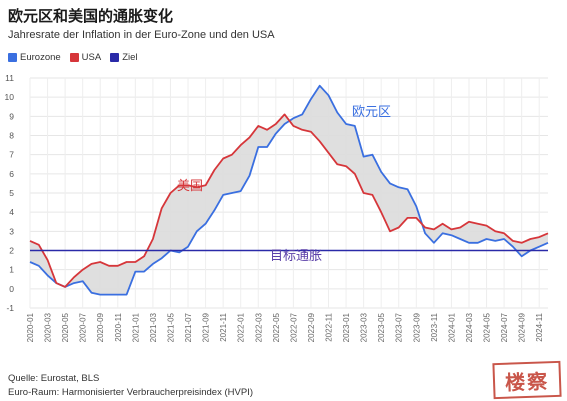 The image size is (567, 401). What do you see at coordinates (381, 327) in the screenshot?
I see `x-tick-label: 2023-05` at bounding box center [381, 327].